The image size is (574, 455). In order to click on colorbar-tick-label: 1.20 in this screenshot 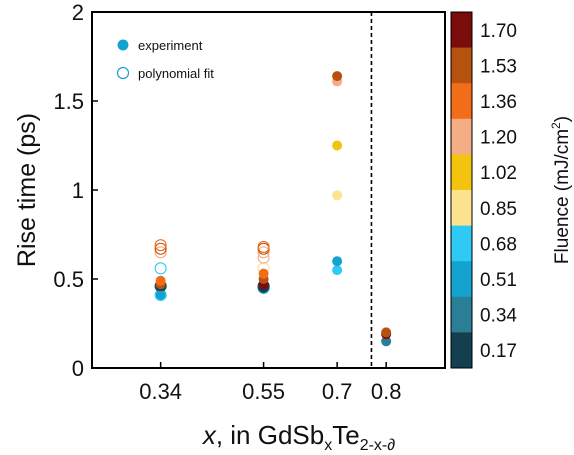, I will do `click(498, 138)`.